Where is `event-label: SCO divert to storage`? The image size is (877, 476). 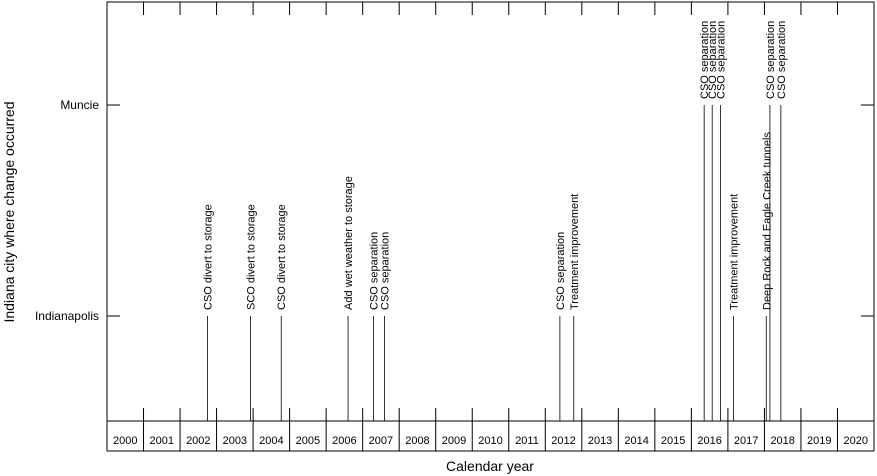
event-label: SCO divert to storage is located at coordinates (252, 257).